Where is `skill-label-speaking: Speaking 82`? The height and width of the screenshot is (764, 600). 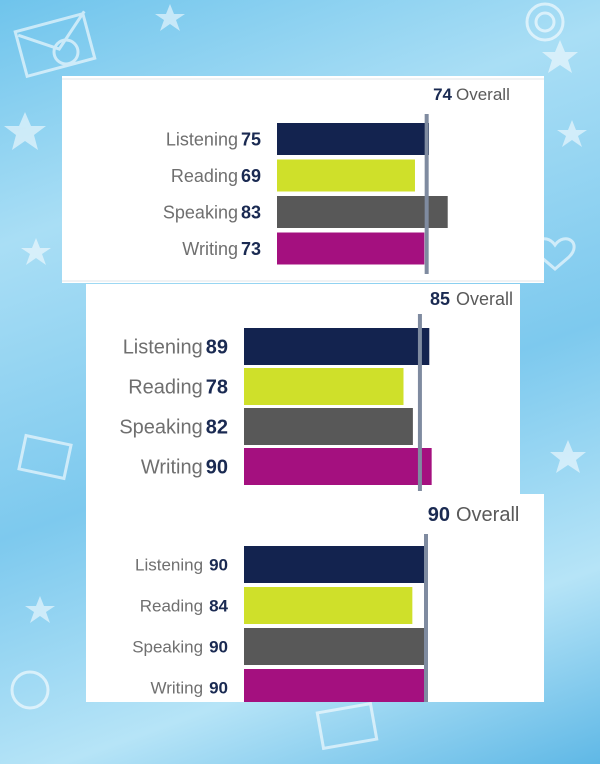 skill-label-speaking: Speaking 82 is located at coordinates (173, 428).